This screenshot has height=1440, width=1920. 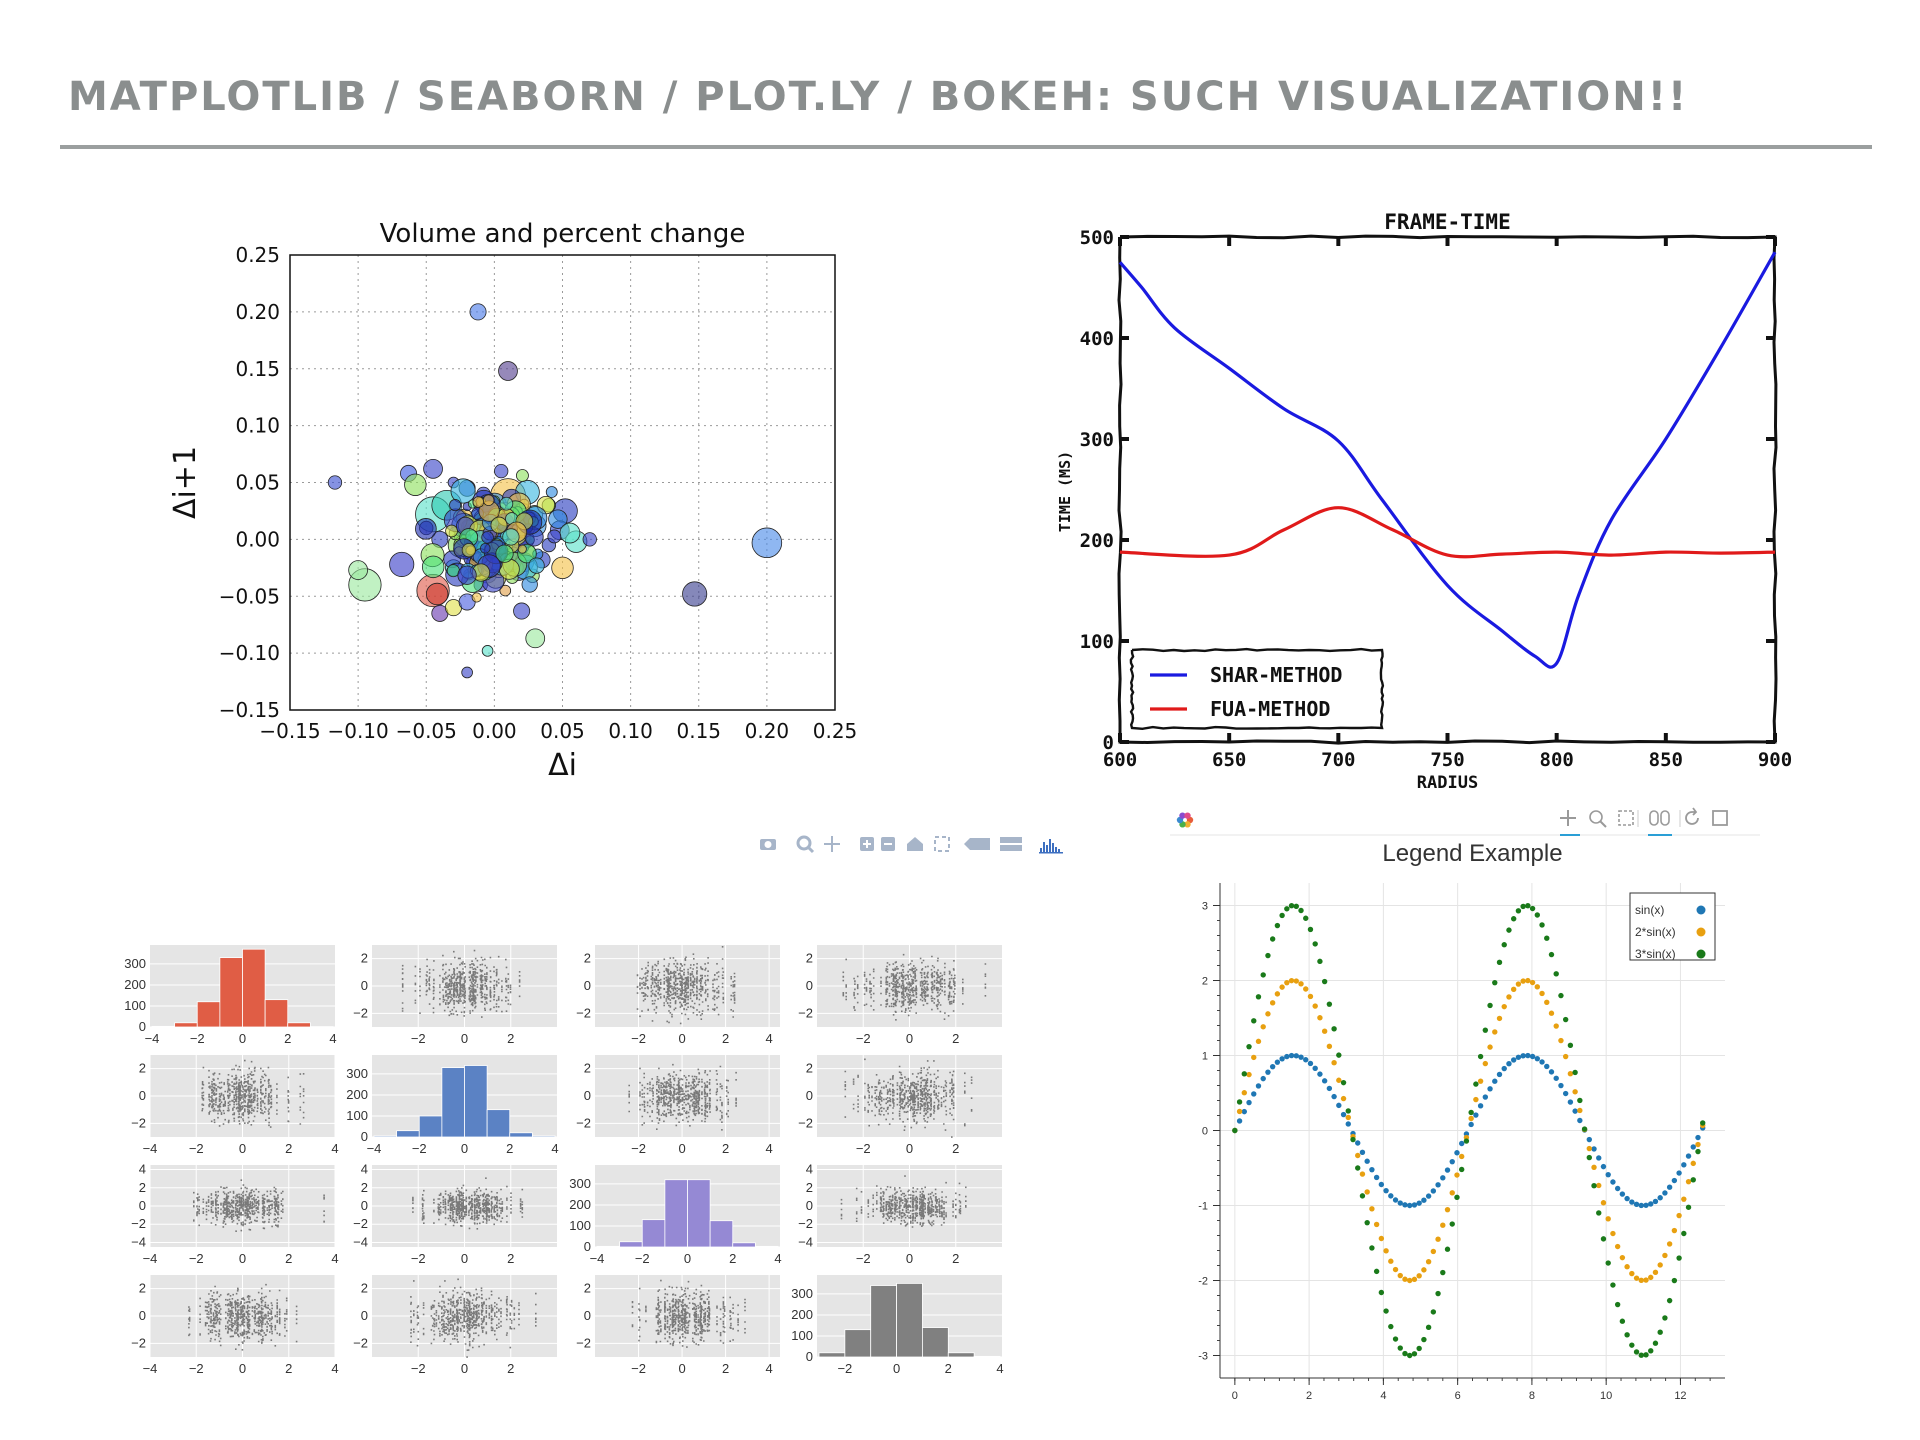 I want to click on plotly-logo-icon, so click(x=1051, y=846).